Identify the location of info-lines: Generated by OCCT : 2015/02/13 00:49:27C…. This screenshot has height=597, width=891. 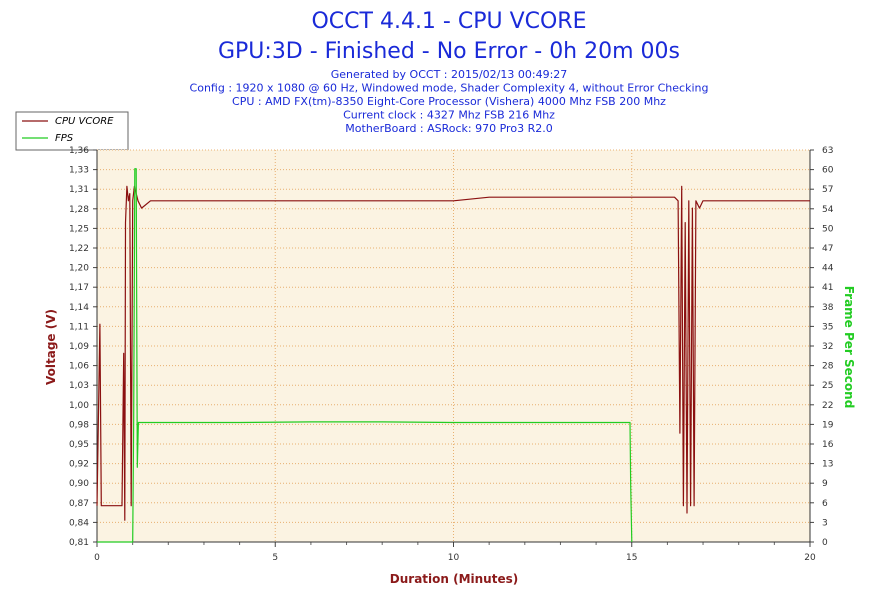
(449, 101).